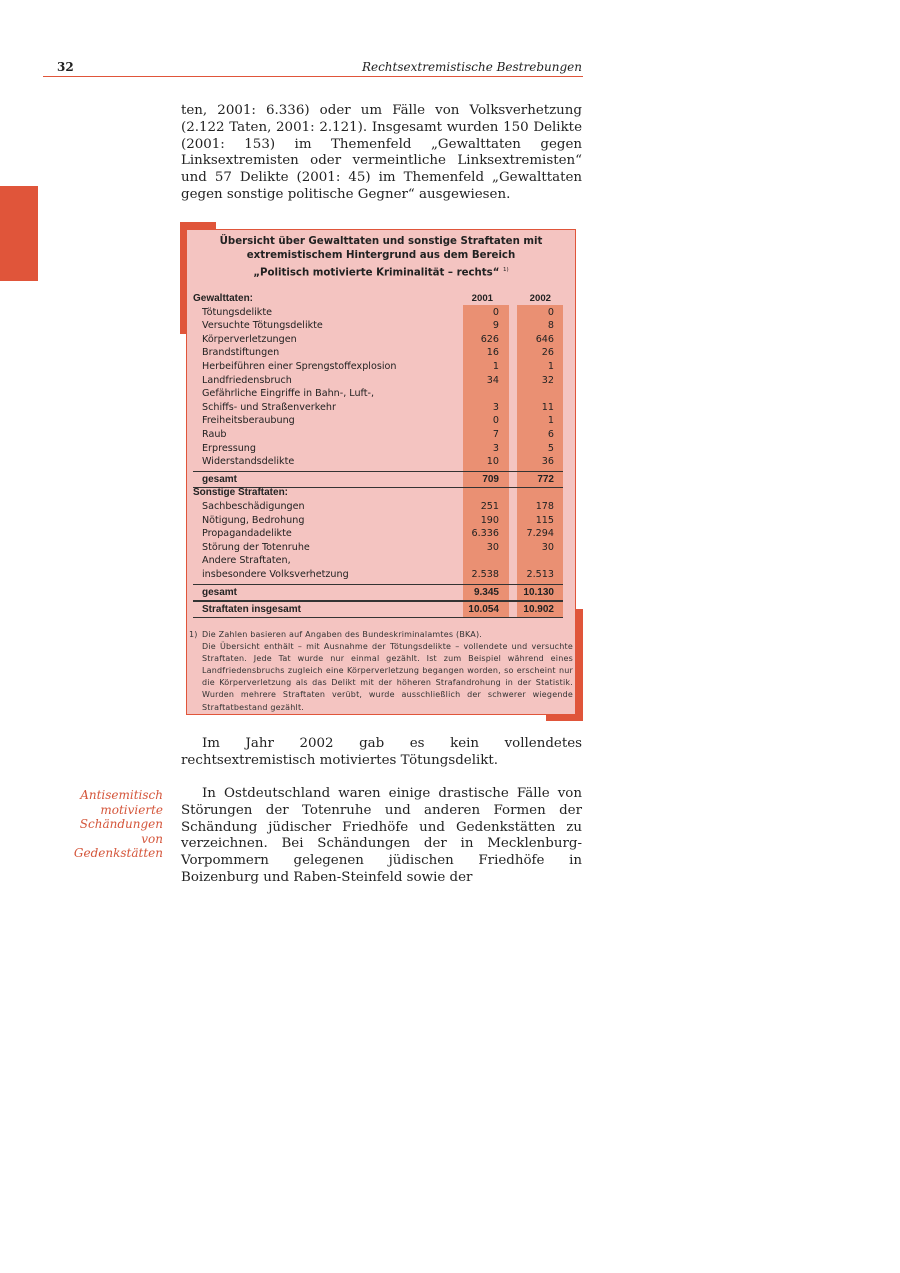  Describe the element at coordinates (550, 434) in the screenshot. I see `cell-value: 6` at that location.